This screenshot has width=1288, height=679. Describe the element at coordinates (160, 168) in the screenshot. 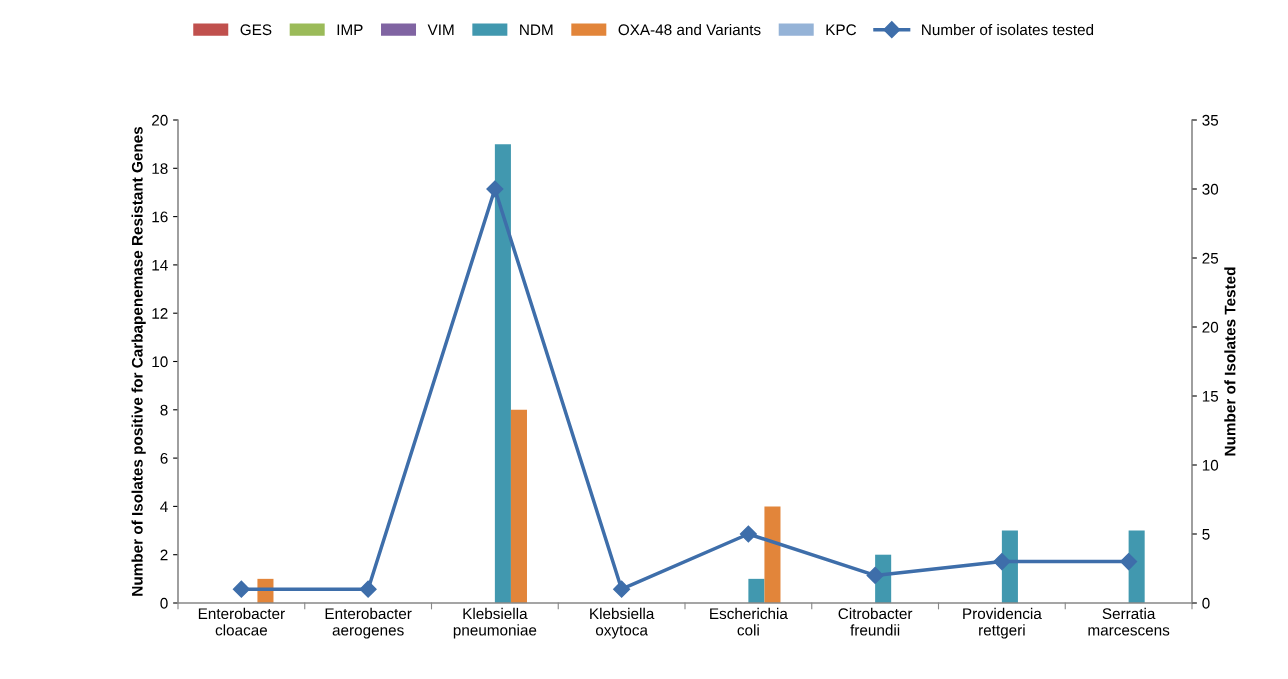

I see `y-tick-label: 18` at that location.